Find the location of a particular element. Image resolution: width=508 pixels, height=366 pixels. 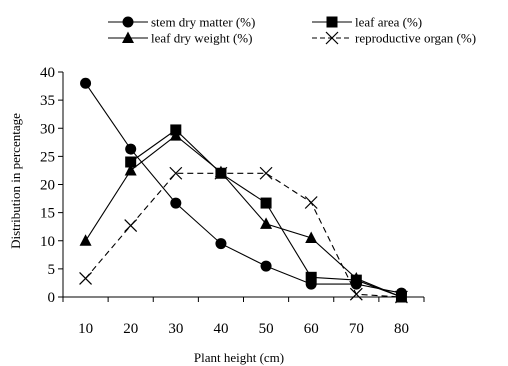

y-axis: 0 5 10 15 20 25 30 35 40 is located at coordinates (52, 185).